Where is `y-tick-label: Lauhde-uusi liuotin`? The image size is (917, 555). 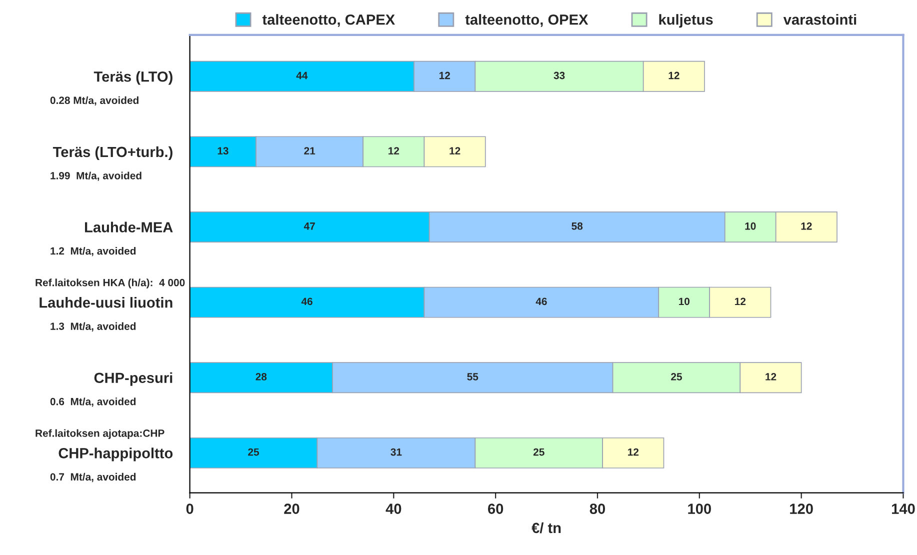 y-tick-label: Lauhde-uusi liuotin is located at coordinates (106, 302).